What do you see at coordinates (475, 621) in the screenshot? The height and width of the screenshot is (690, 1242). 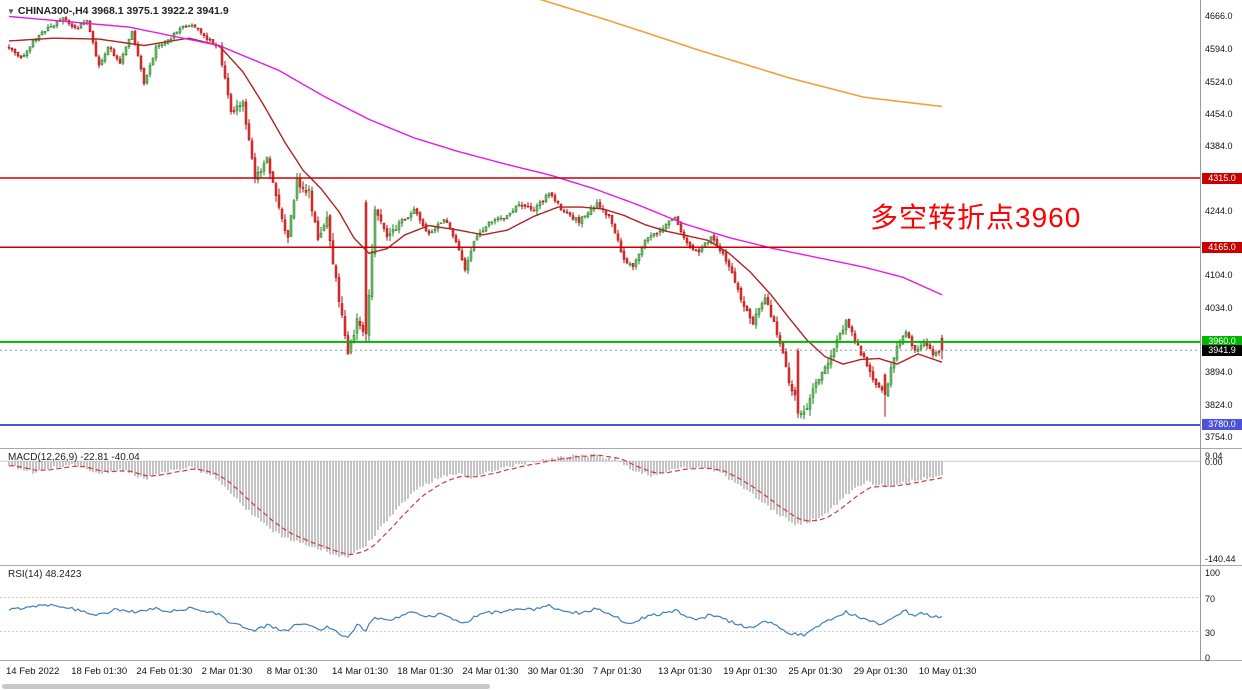 I see `rsi-line` at bounding box center [475, 621].